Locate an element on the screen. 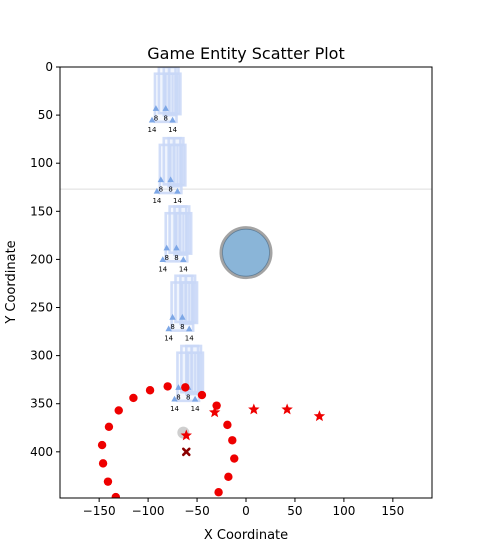  player-ring is located at coordinates (246, 253).